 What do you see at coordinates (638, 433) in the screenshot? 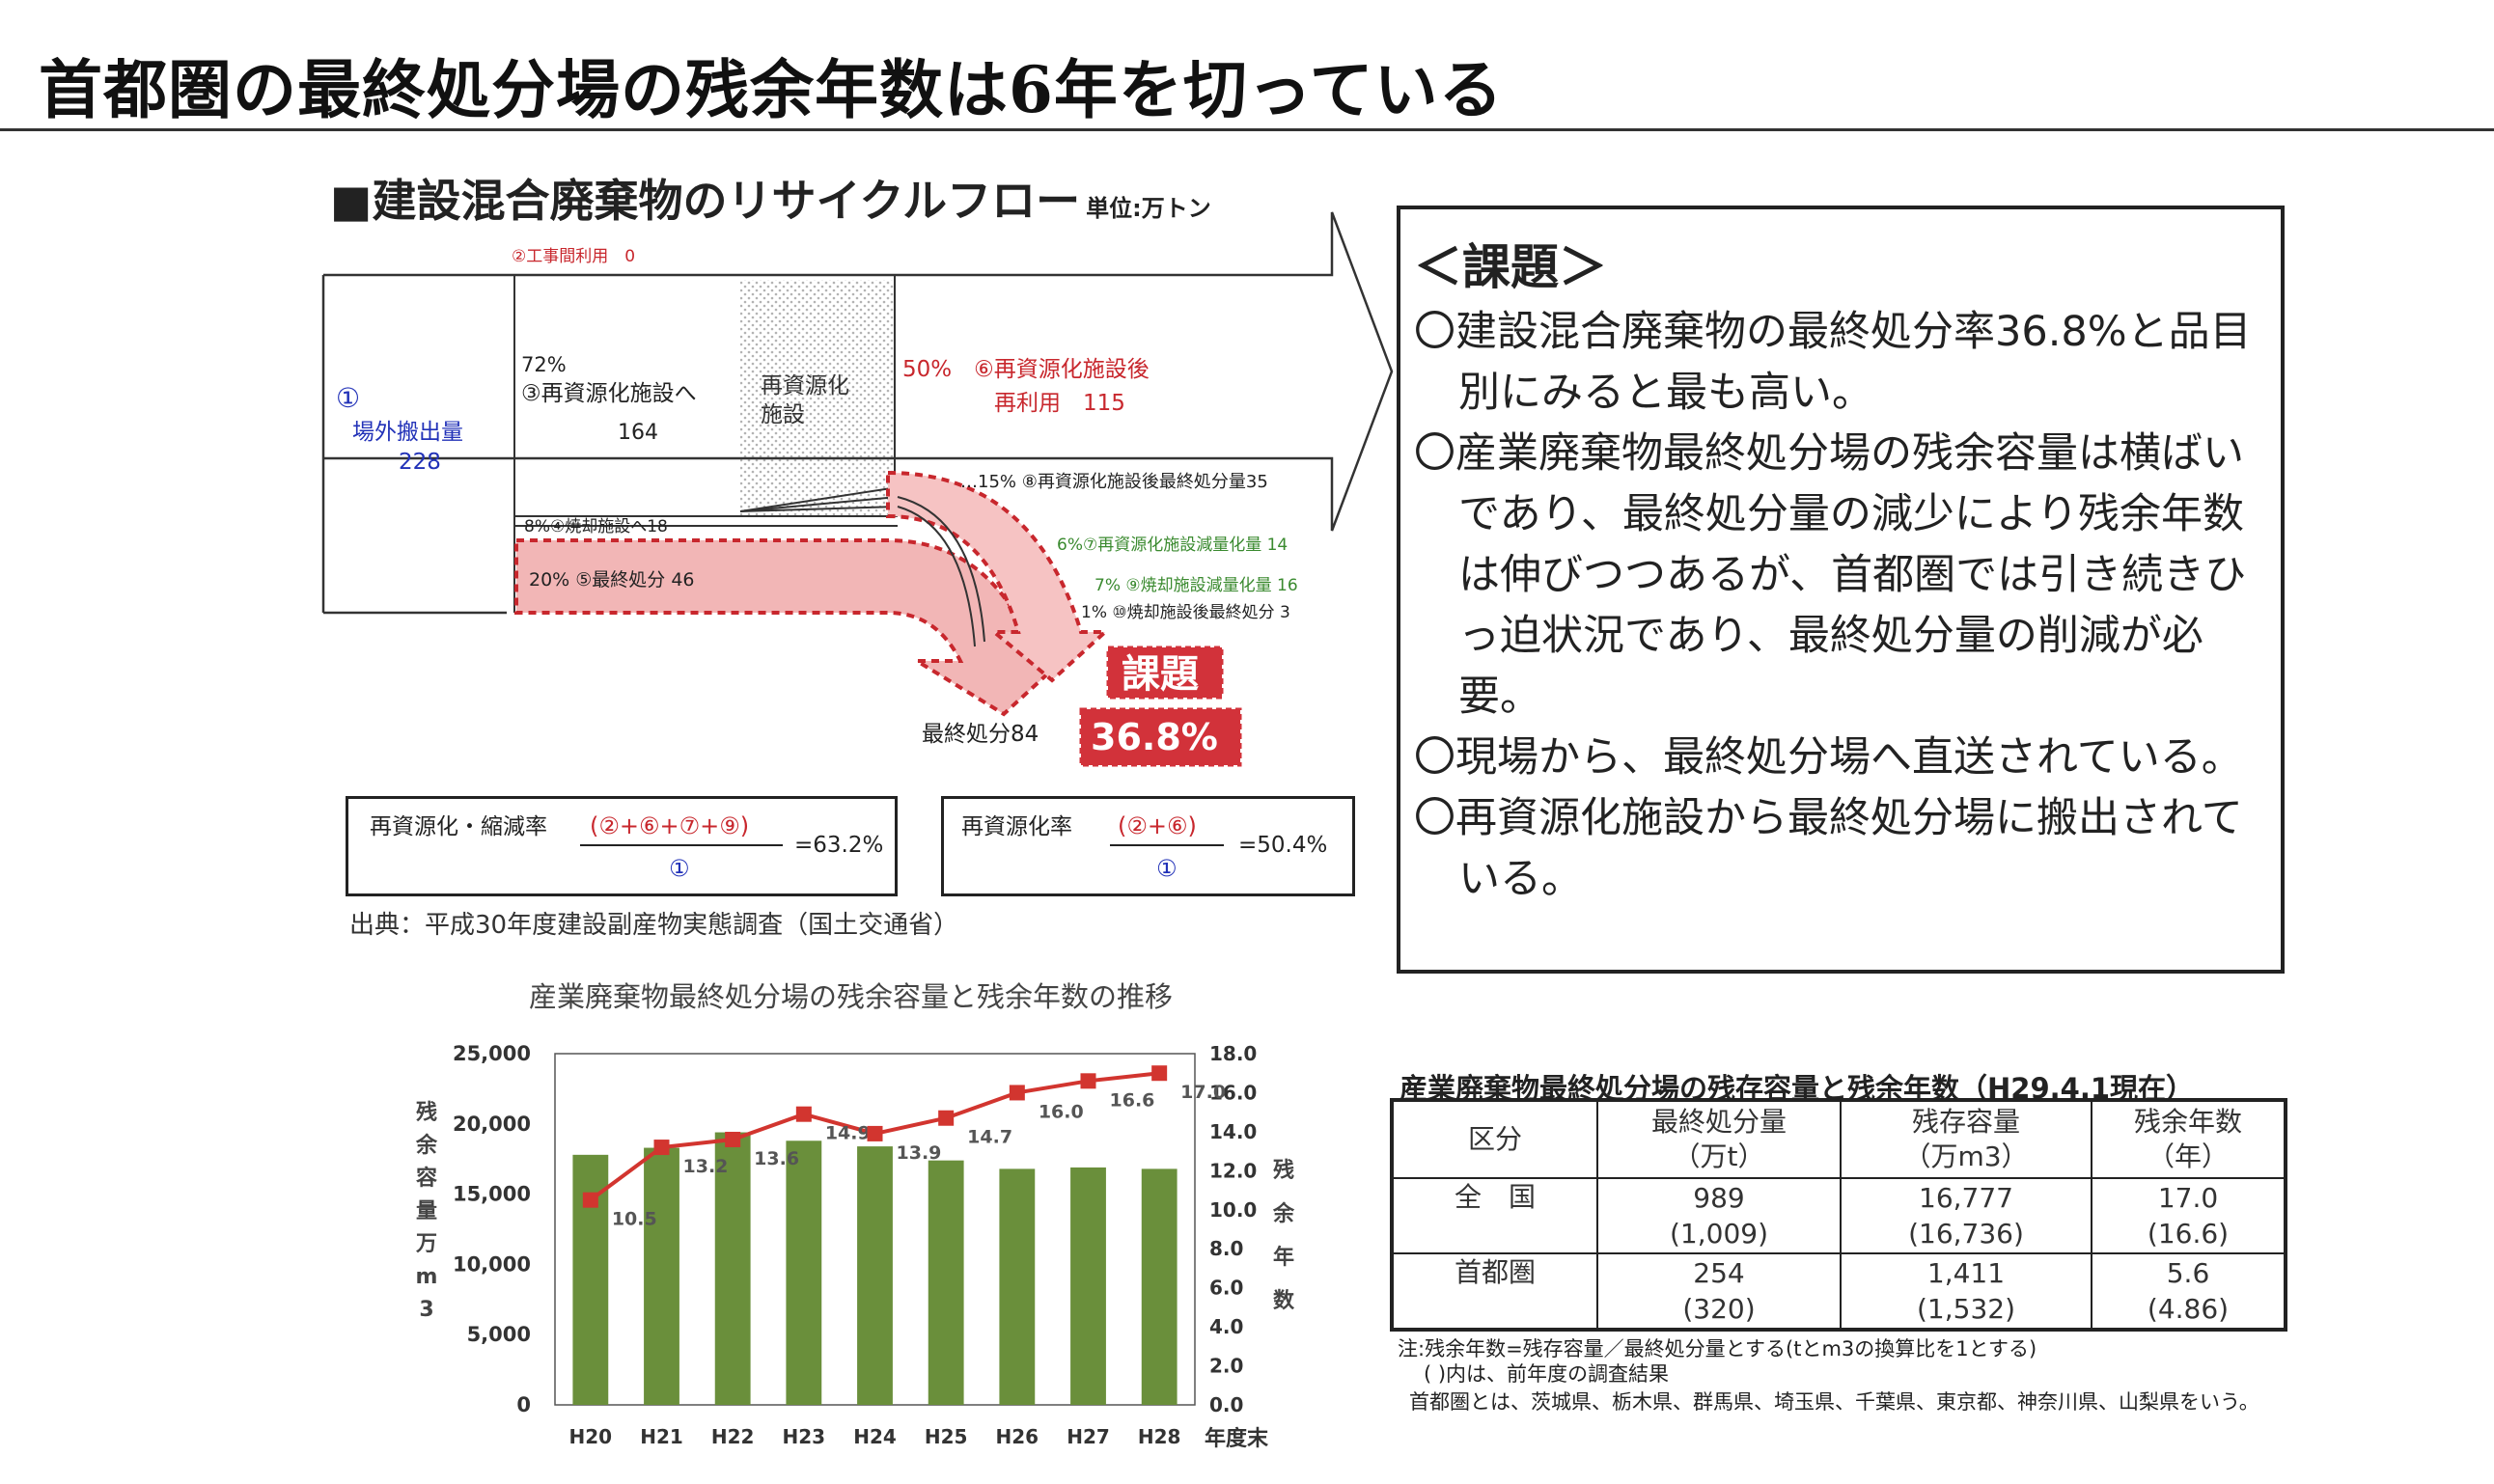
I see `label-to-fac-val: 164` at bounding box center [638, 433].